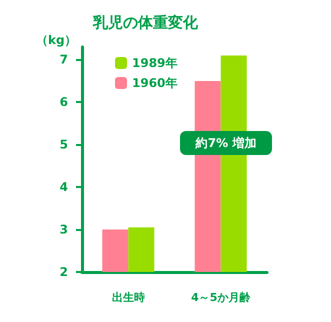 This screenshot has width=331, height=322. I want to click on legend-label: 1960年, so click(155, 83).